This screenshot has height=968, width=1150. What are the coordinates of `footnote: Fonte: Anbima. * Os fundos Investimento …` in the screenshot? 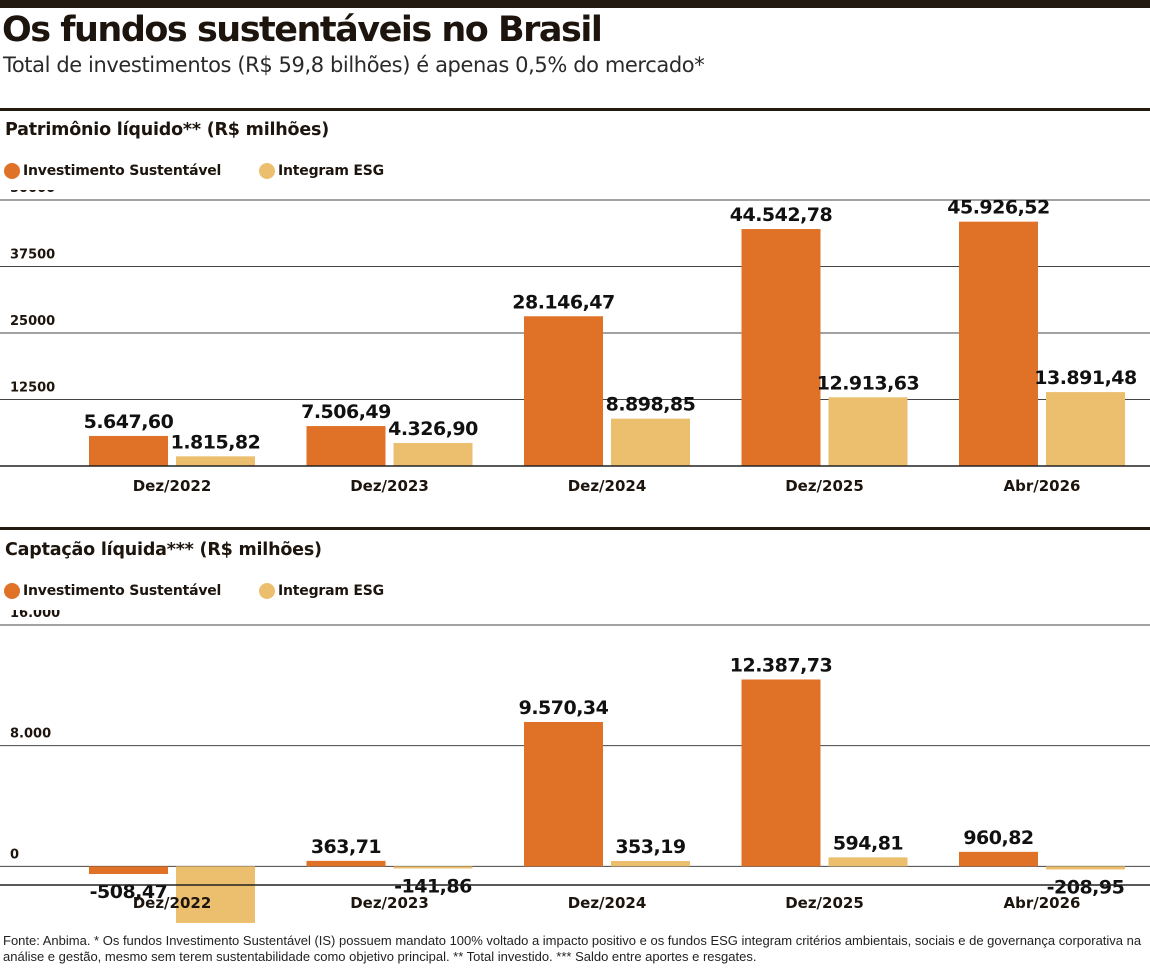 It's located at (572, 948).